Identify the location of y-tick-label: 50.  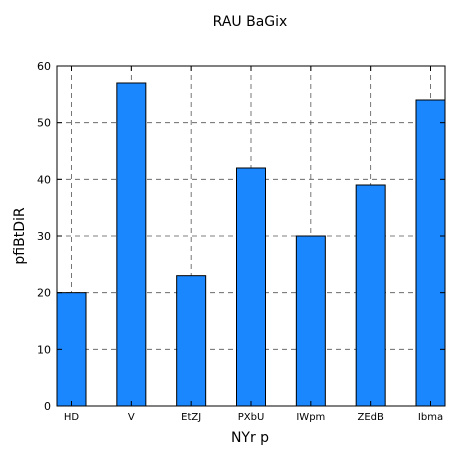
(44, 123).